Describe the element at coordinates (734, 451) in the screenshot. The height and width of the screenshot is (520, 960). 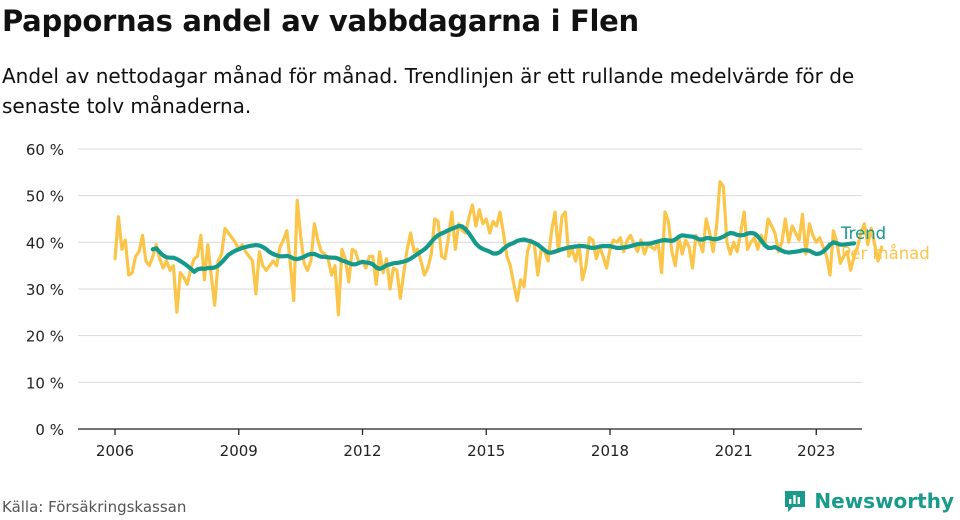
I see `x-tick-label: 2021` at that location.